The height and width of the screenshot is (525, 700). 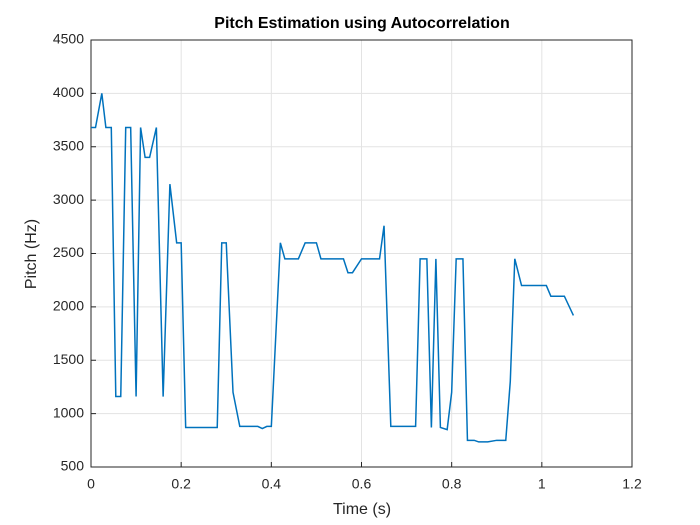 I want to click on y-tick-label: 2000, so click(x=68, y=306).